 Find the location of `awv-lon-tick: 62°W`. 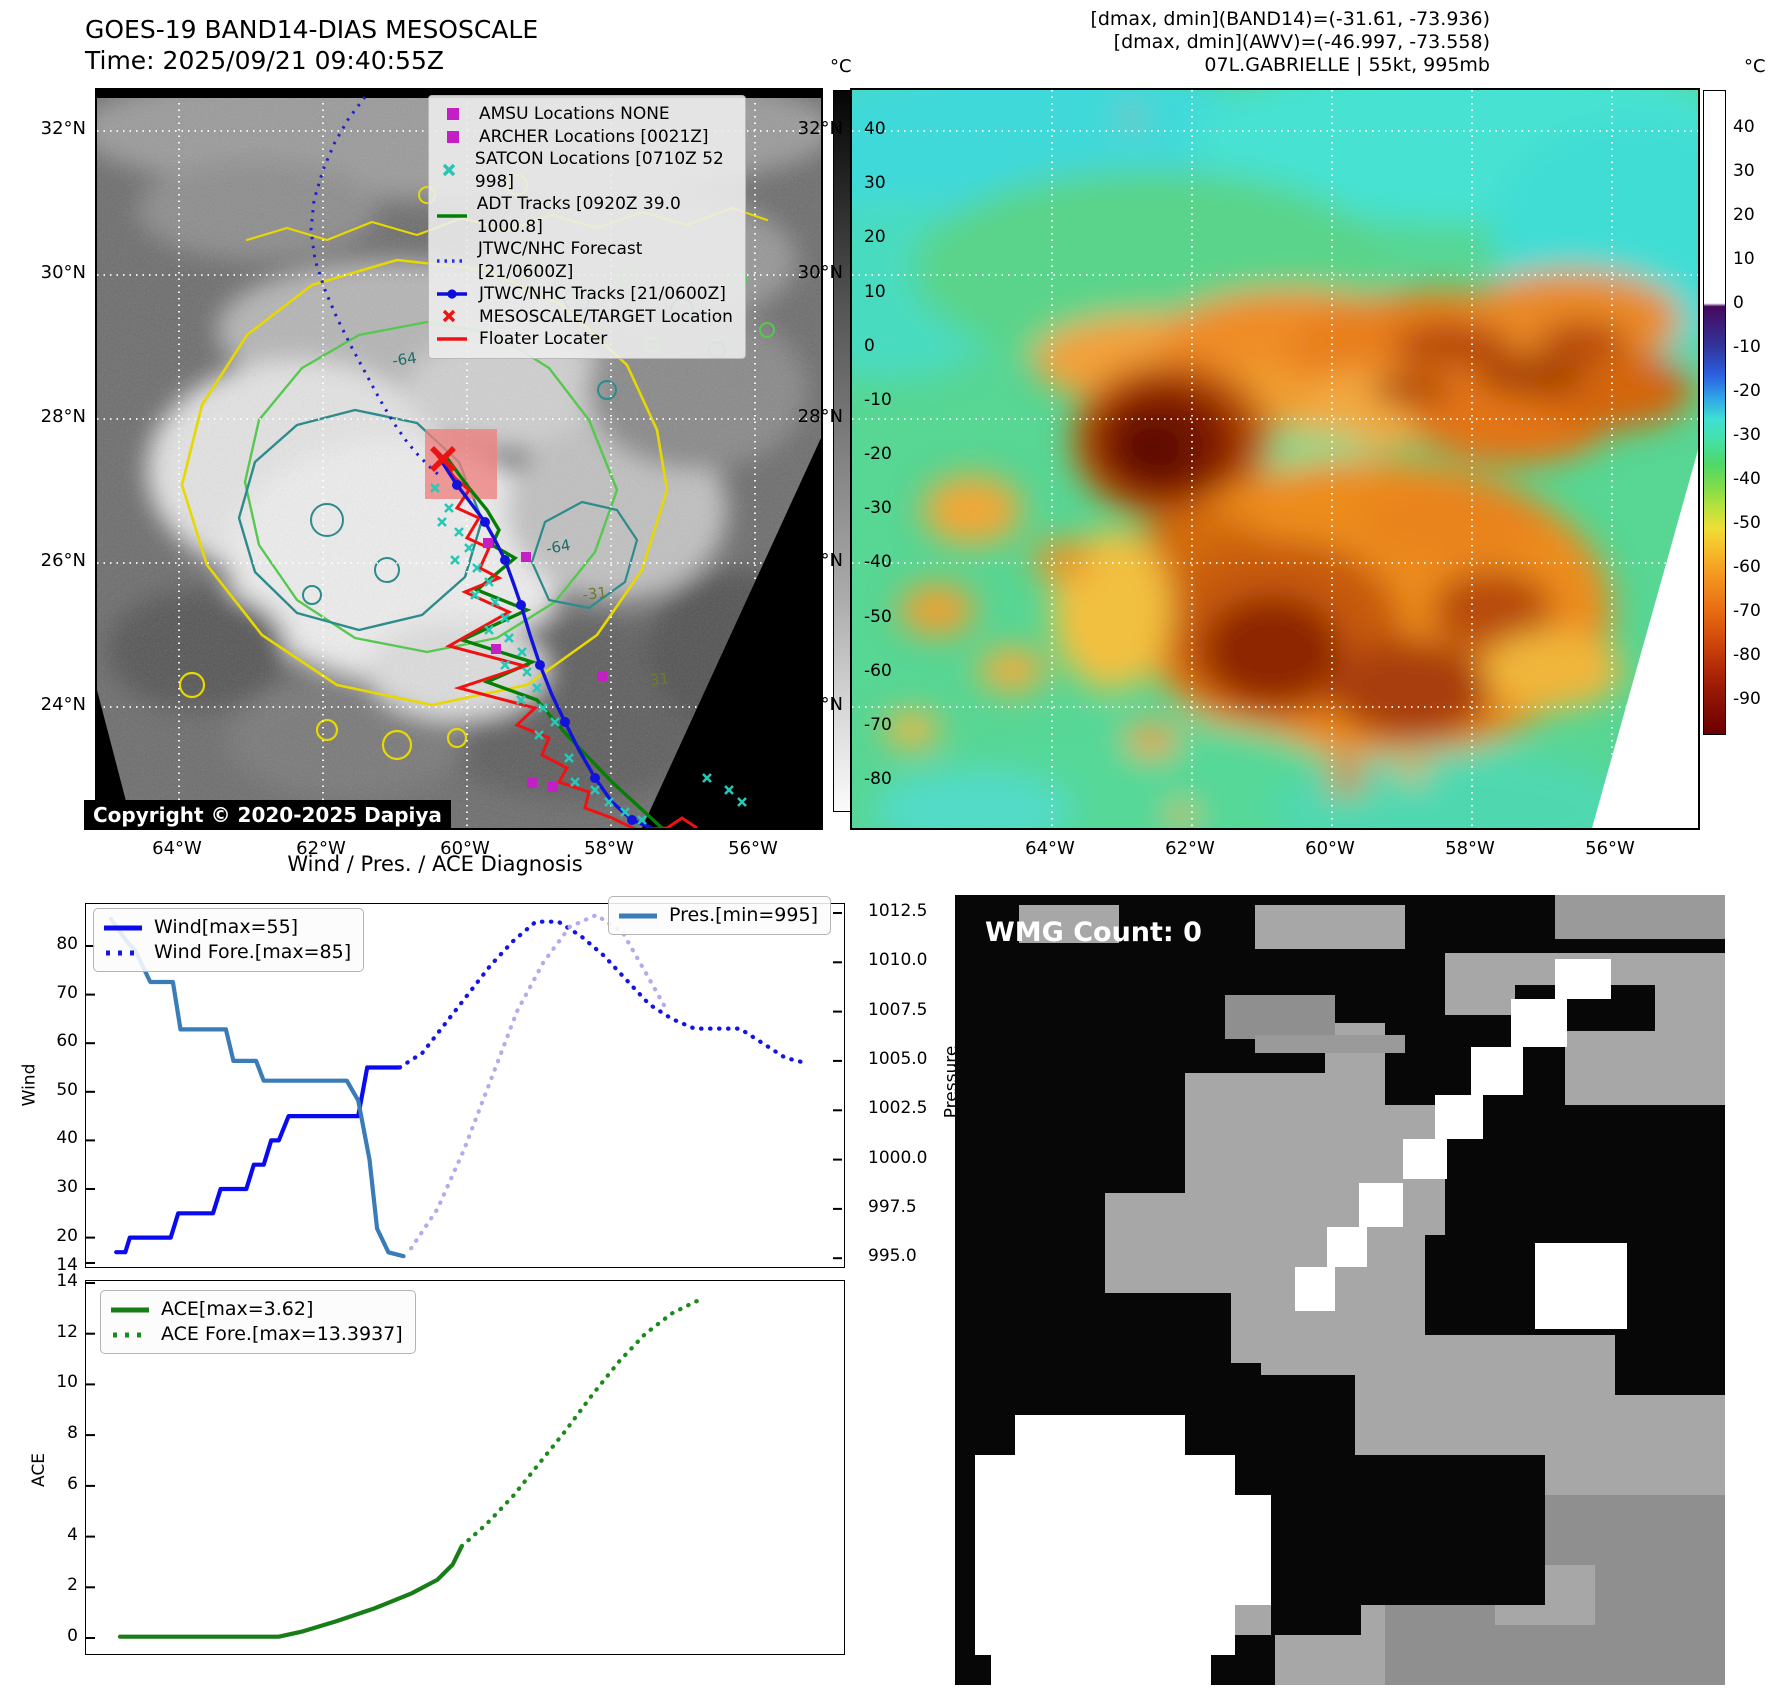

awv-lon-tick: 62°W is located at coordinates (1190, 848).